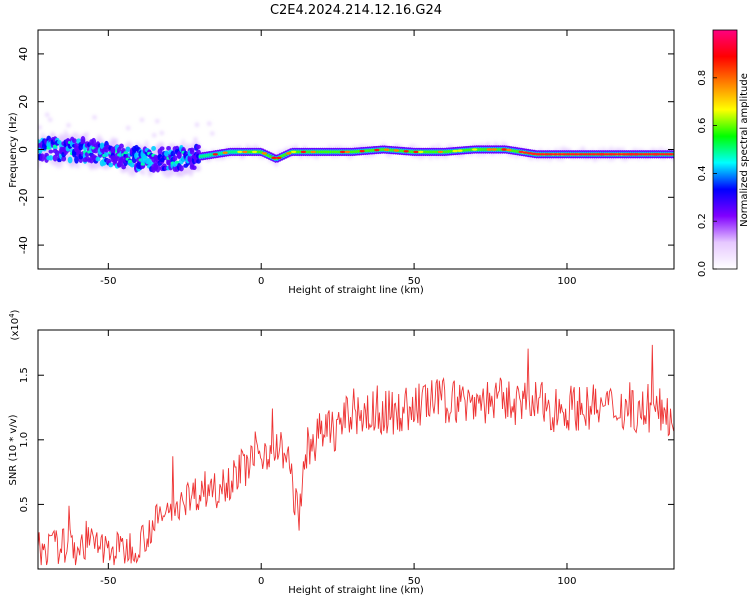 The height and width of the screenshot is (605, 750). What do you see at coordinates (725, 149) in the screenshot?
I see `colorbar-gradient` at bounding box center [725, 149].